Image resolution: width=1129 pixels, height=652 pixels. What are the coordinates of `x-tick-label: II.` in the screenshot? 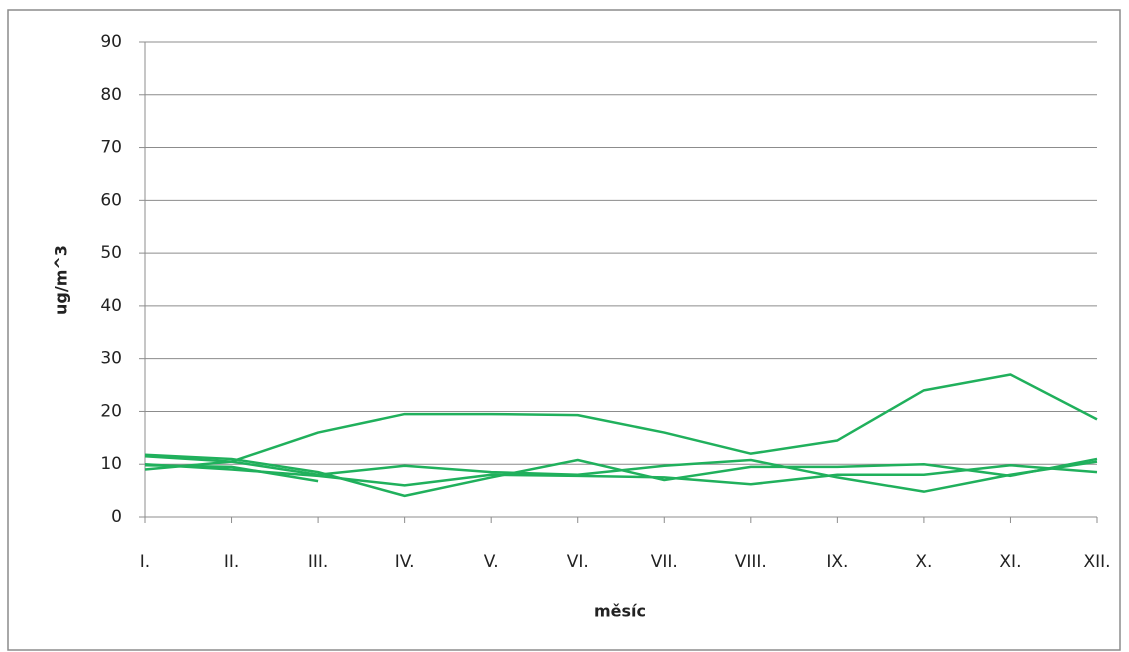 It's located at (231, 562).